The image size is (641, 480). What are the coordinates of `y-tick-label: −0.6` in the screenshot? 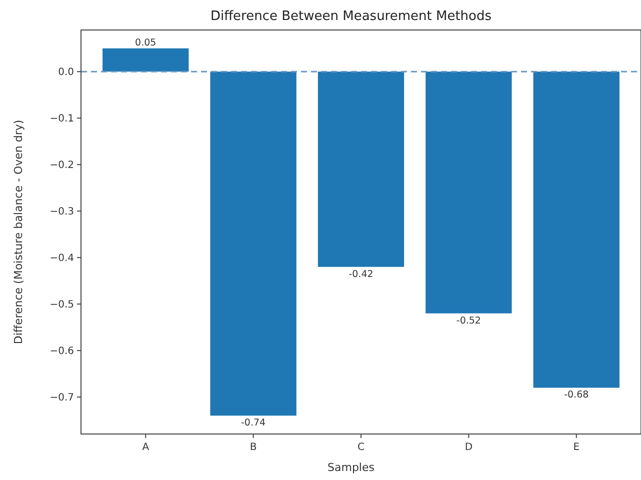 It's located at (62, 352).